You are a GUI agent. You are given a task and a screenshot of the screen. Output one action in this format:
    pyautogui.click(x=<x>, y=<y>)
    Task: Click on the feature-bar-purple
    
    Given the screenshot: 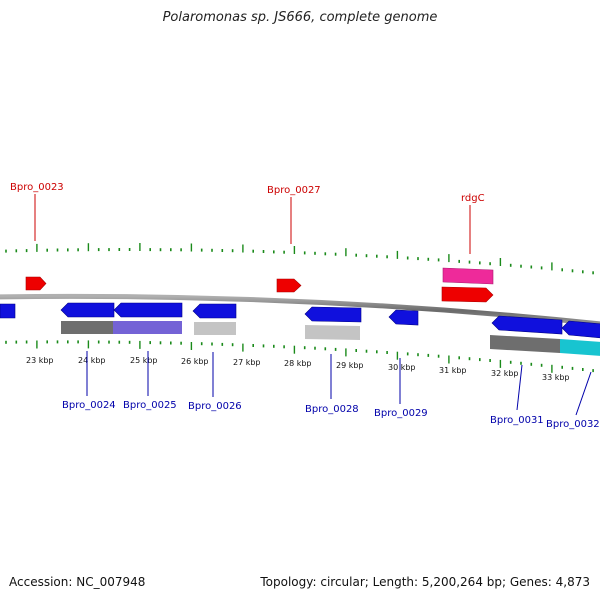 What is the action you would take?
    pyautogui.click(x=147, y=327)
    